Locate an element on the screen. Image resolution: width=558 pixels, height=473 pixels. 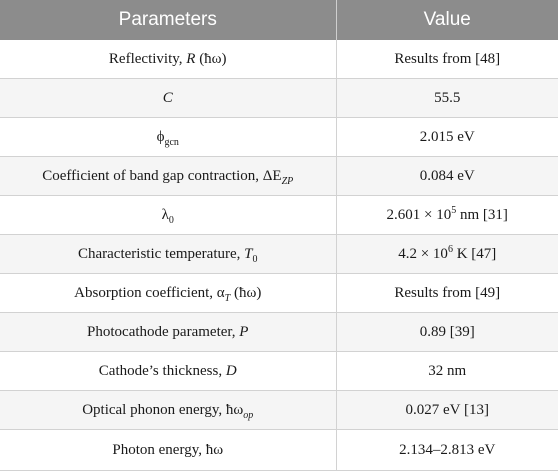
parameter-cell: Characteristic temperature, T0 is located at coordinates (168, 254).